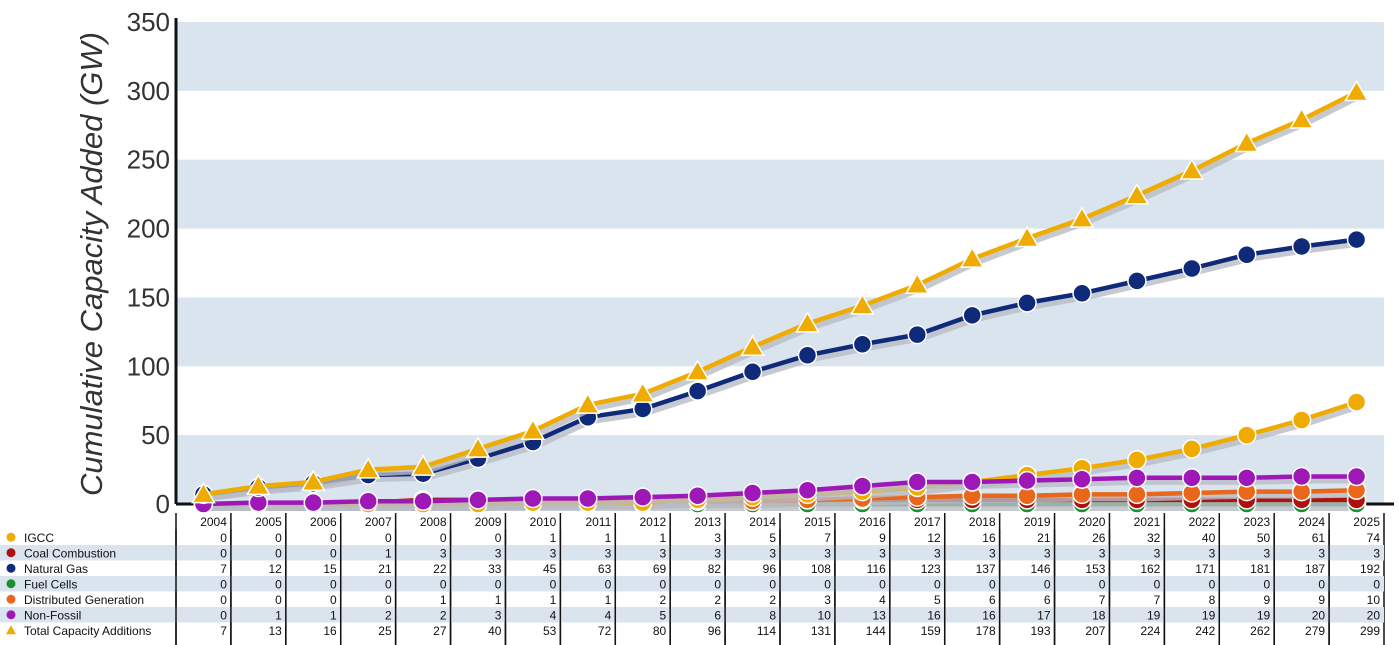 This screenshot has width=1399, height=645. What do you see at coordinates (982, 522) in the screenshot?
I see `table-year-header: 2018` at bounding box center [982, 522].